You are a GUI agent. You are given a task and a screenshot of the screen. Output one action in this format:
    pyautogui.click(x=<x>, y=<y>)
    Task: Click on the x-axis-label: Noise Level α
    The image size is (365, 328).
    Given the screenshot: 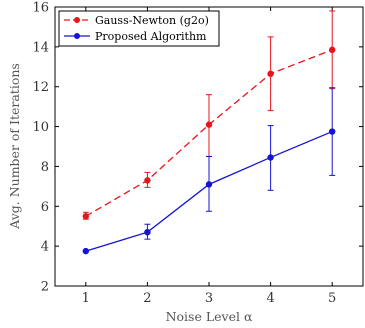 What is the action you would take?
    pyautogui.click(x=209, y=316)
    